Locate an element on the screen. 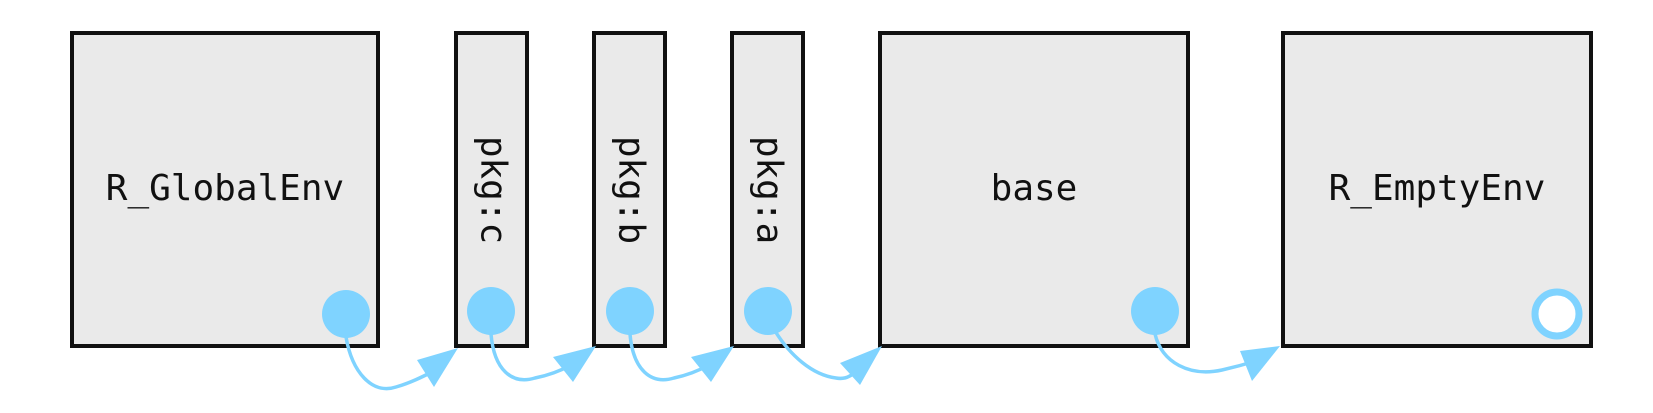 The height and width of the screenshot is (413, 1653). env-box-pkg-b is located at coordinates (629, 189).